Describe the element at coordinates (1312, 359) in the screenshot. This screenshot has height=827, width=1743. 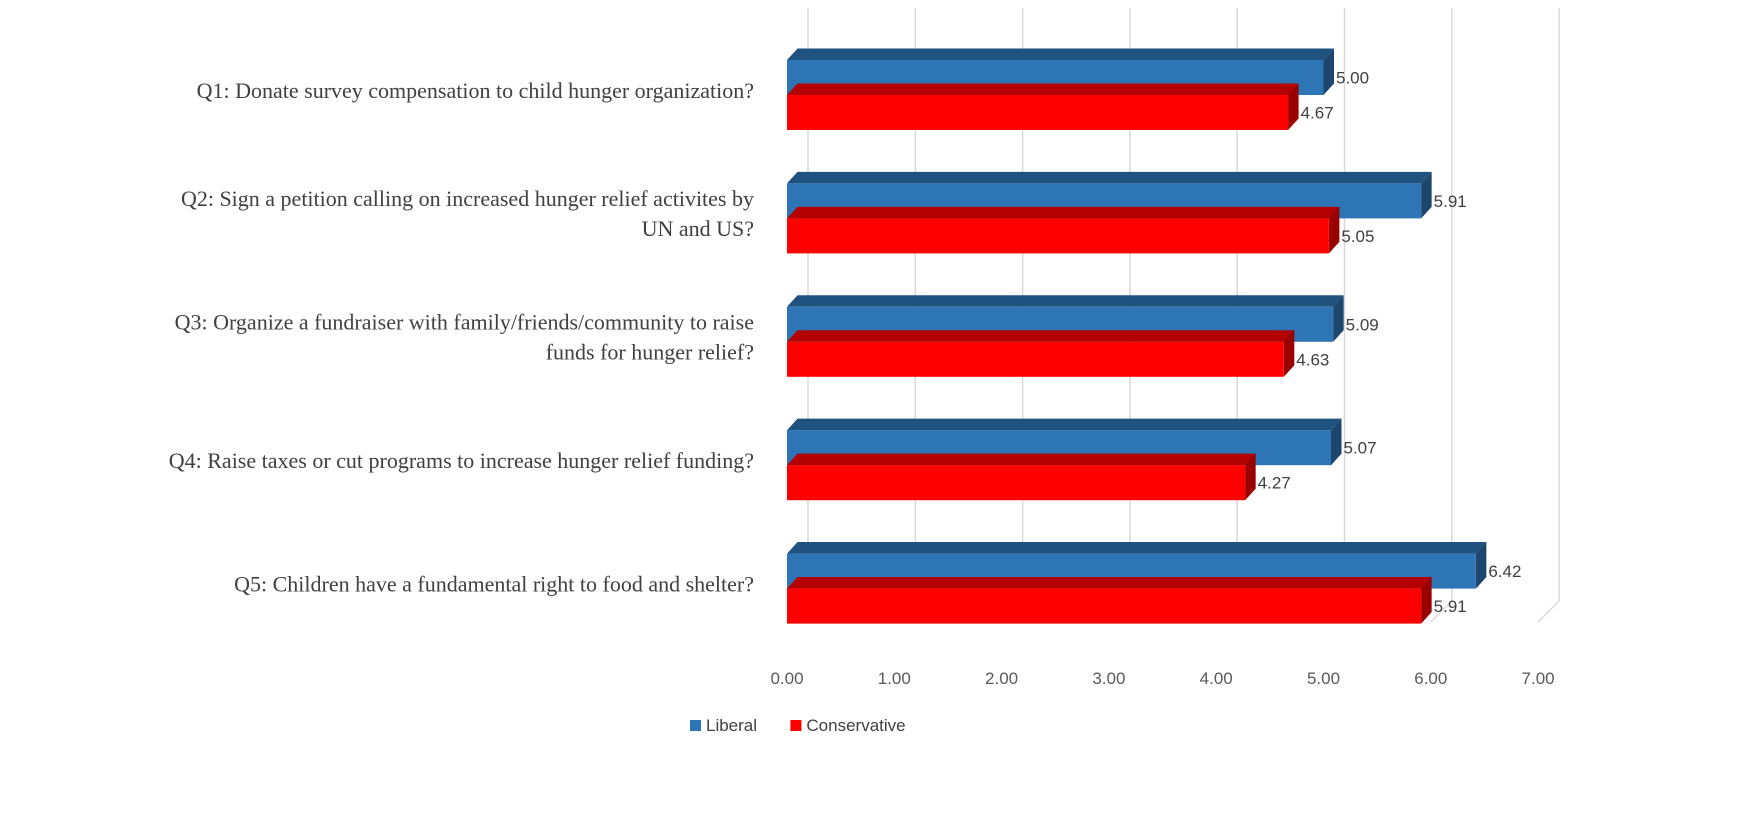
I see `data-label: 4.63` at that location.